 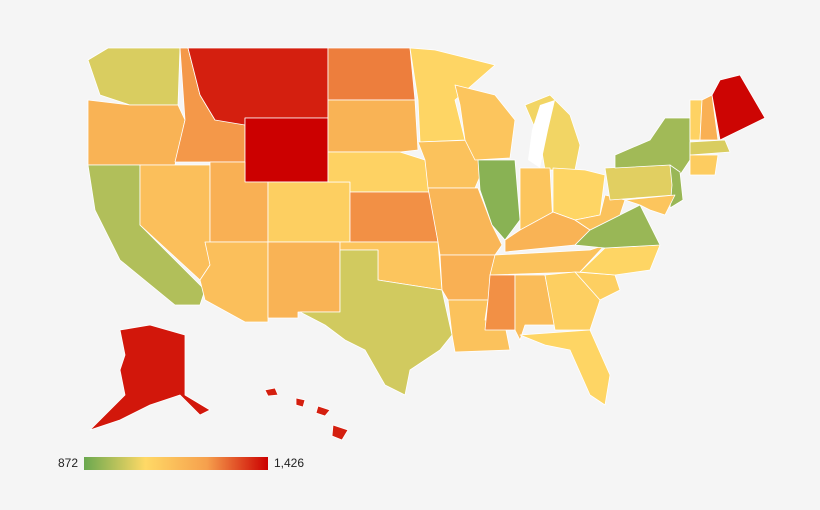 What do you see at coordinates (176, 463) in the screenshot?
I see `legend-colorbar` at bounding box center [176, 463].